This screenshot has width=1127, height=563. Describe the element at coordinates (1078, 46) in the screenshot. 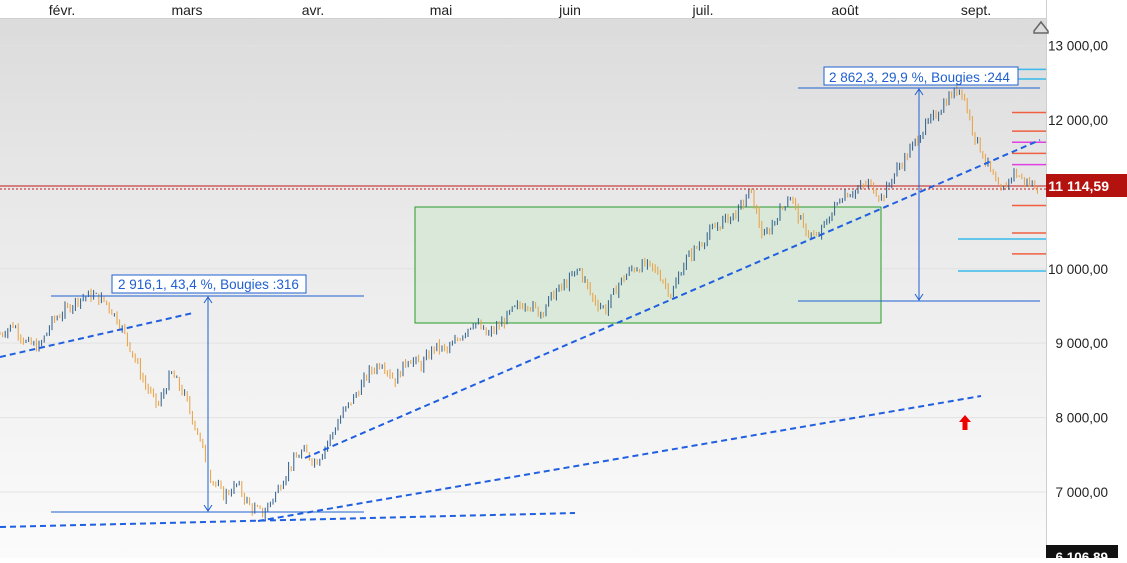

I see `y-tick-label: 13 000,00` at that location.